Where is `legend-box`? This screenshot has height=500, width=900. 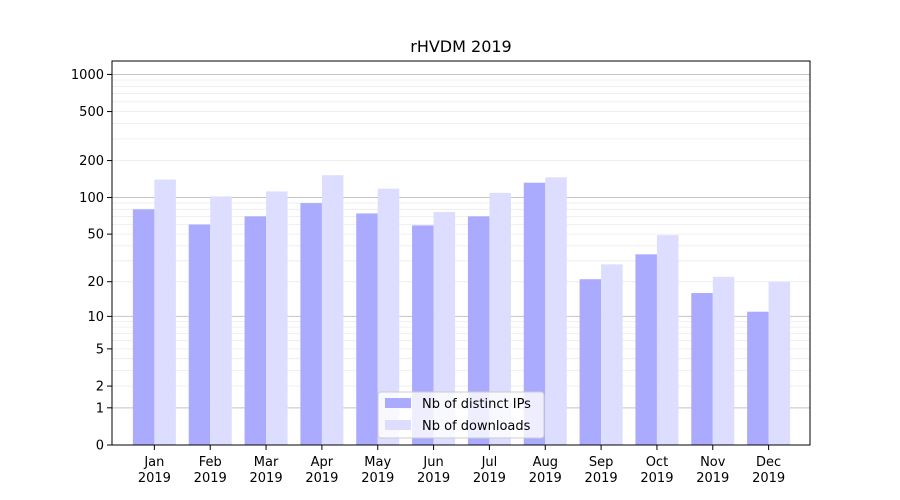 legend-box is located at coordinates (461, 415).